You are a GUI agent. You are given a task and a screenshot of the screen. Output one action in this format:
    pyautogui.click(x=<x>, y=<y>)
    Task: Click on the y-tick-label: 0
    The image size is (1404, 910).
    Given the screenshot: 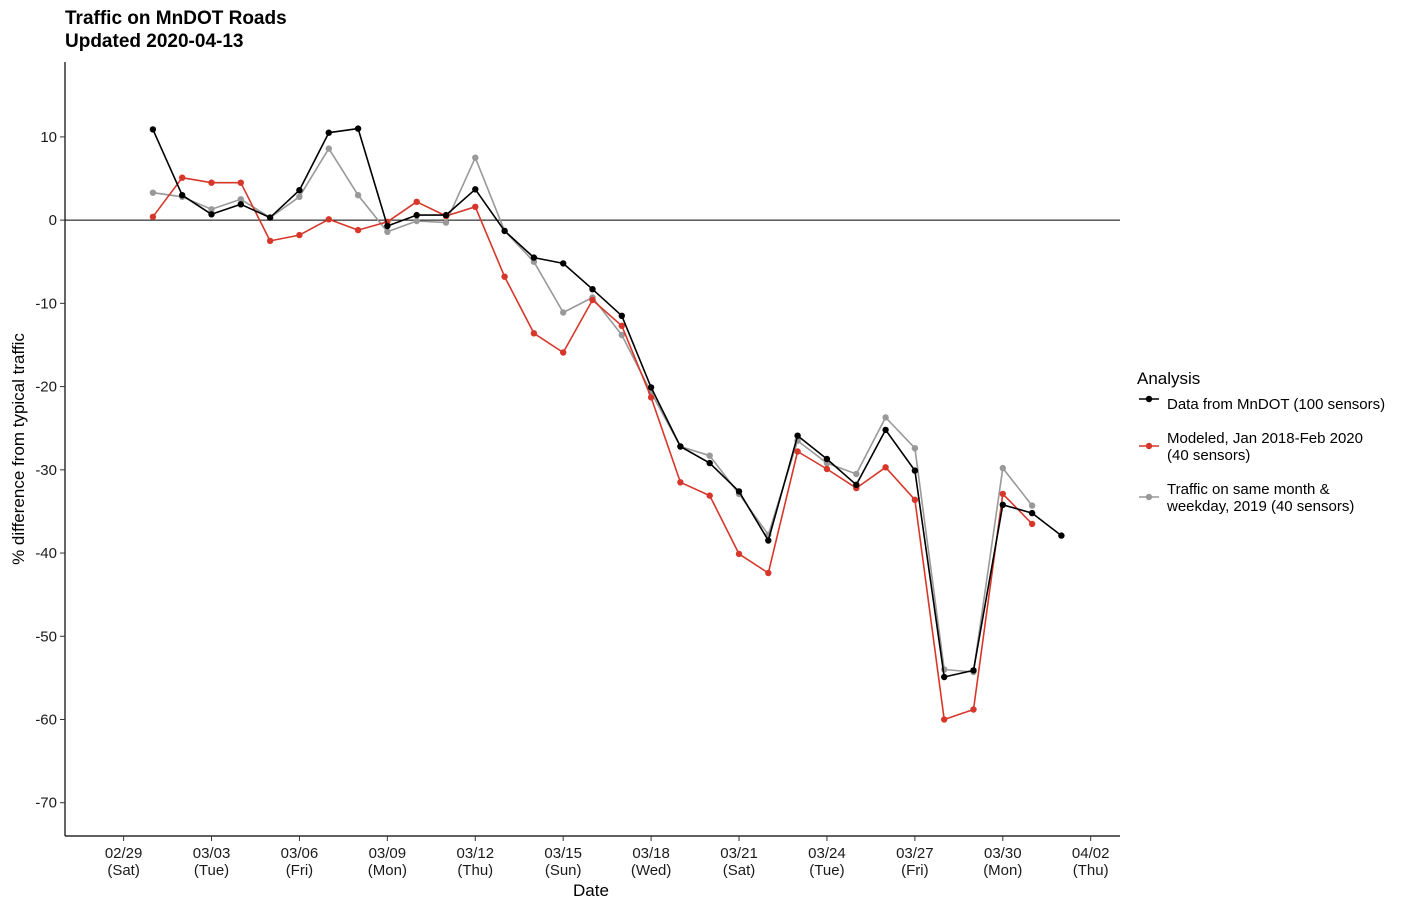 What is the action you would take?
    pyautogui.click(x=53, y=220)
    